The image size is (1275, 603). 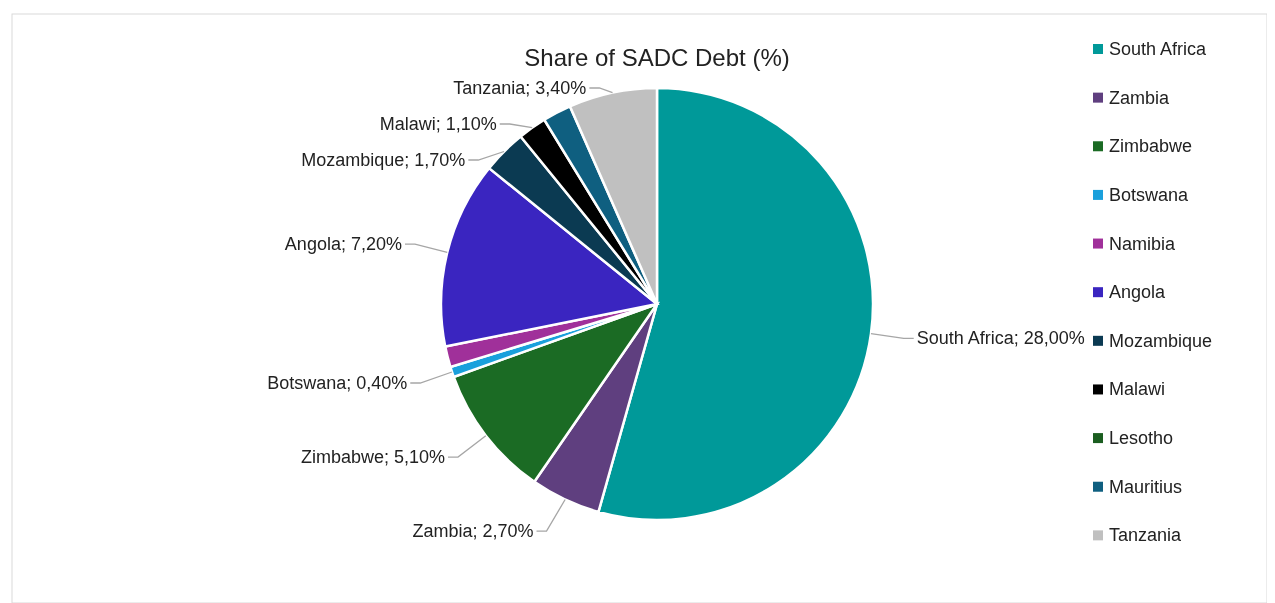 I want to click on legend-label: Zimbabwe, so click(x=1151, y=146).